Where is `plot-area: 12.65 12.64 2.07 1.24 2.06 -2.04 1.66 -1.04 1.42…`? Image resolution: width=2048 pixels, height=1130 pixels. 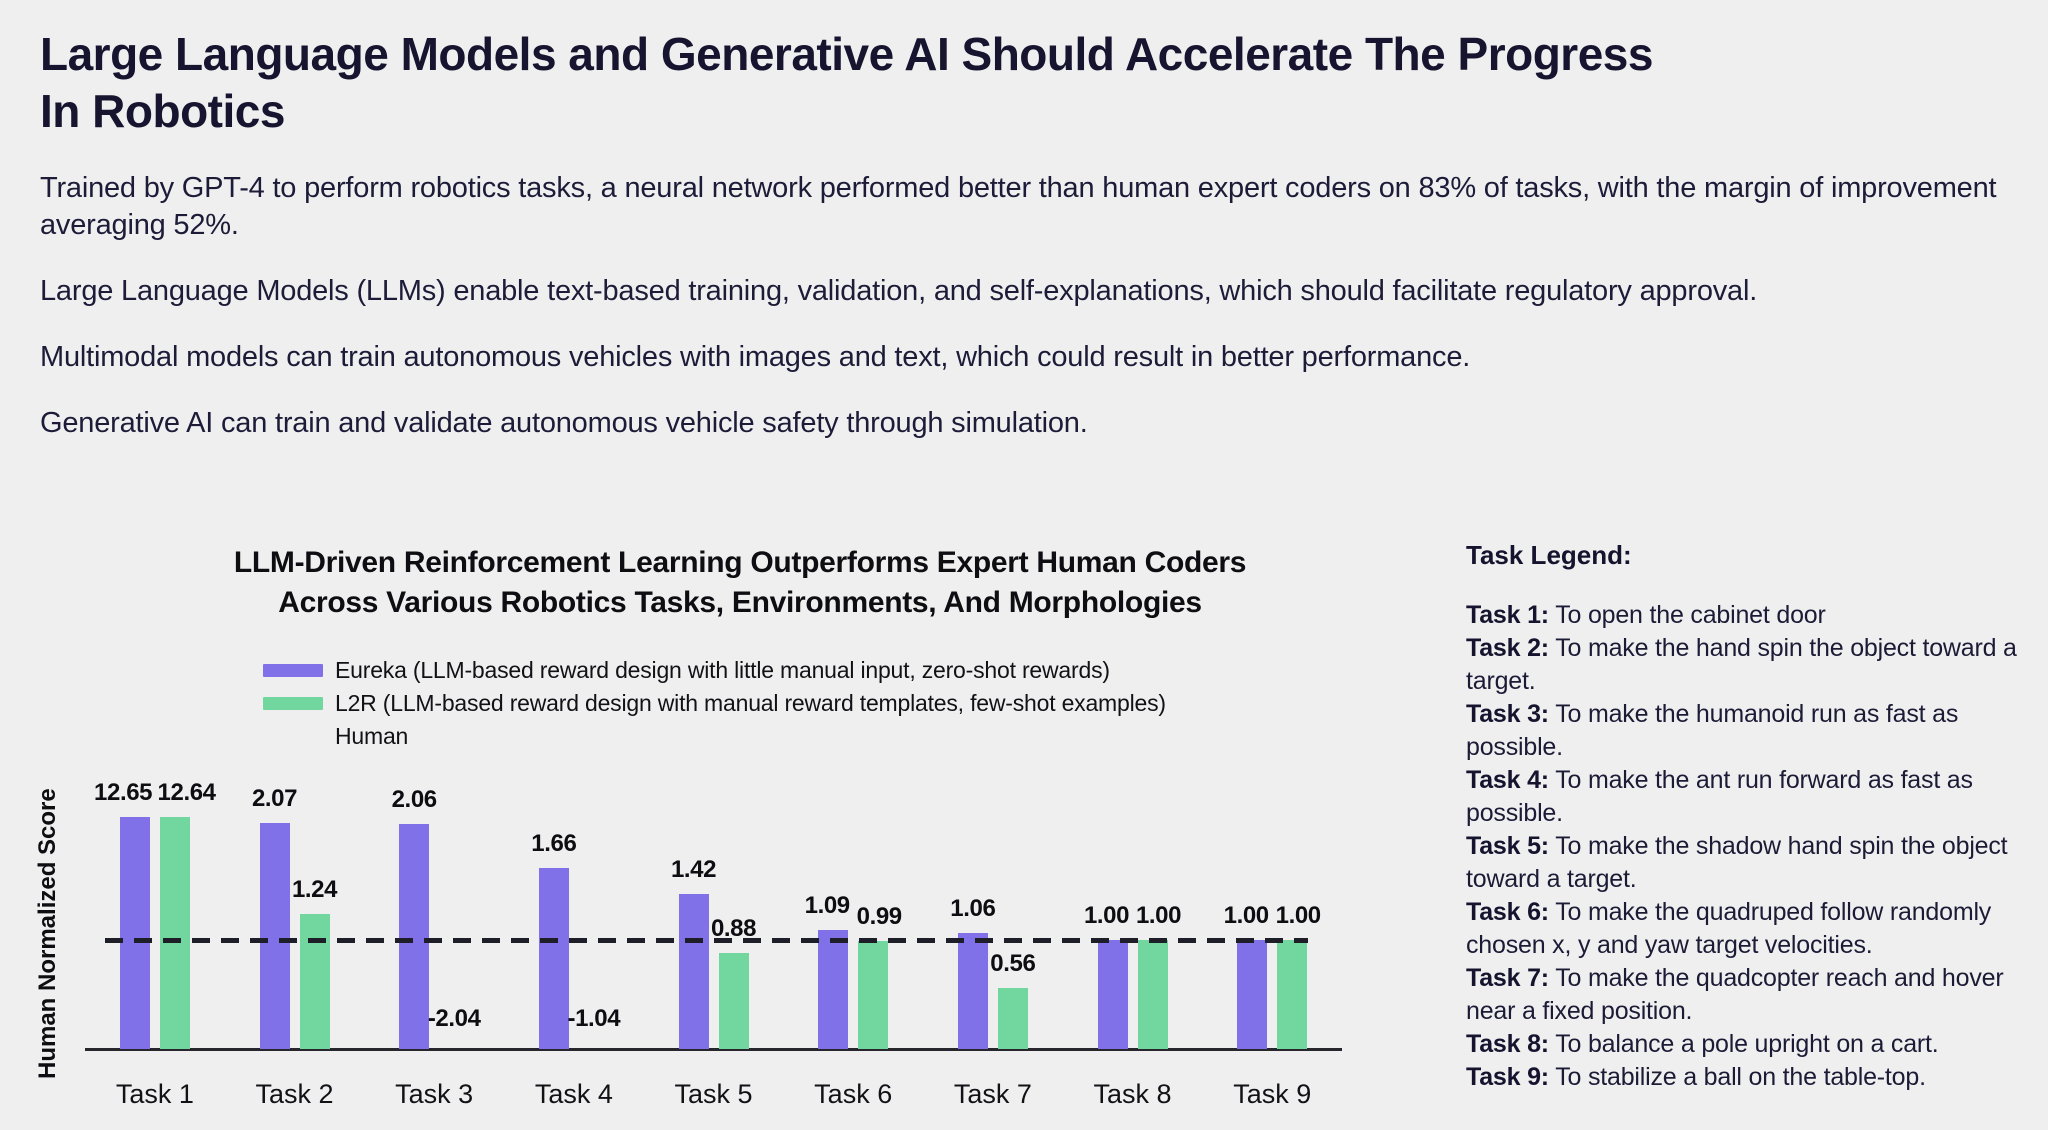
plot-area: 12.65 12.64 2.07 1.24 2.06 -2.04 1.66 -1.04 1.42… is located at coordinates (713, 915).